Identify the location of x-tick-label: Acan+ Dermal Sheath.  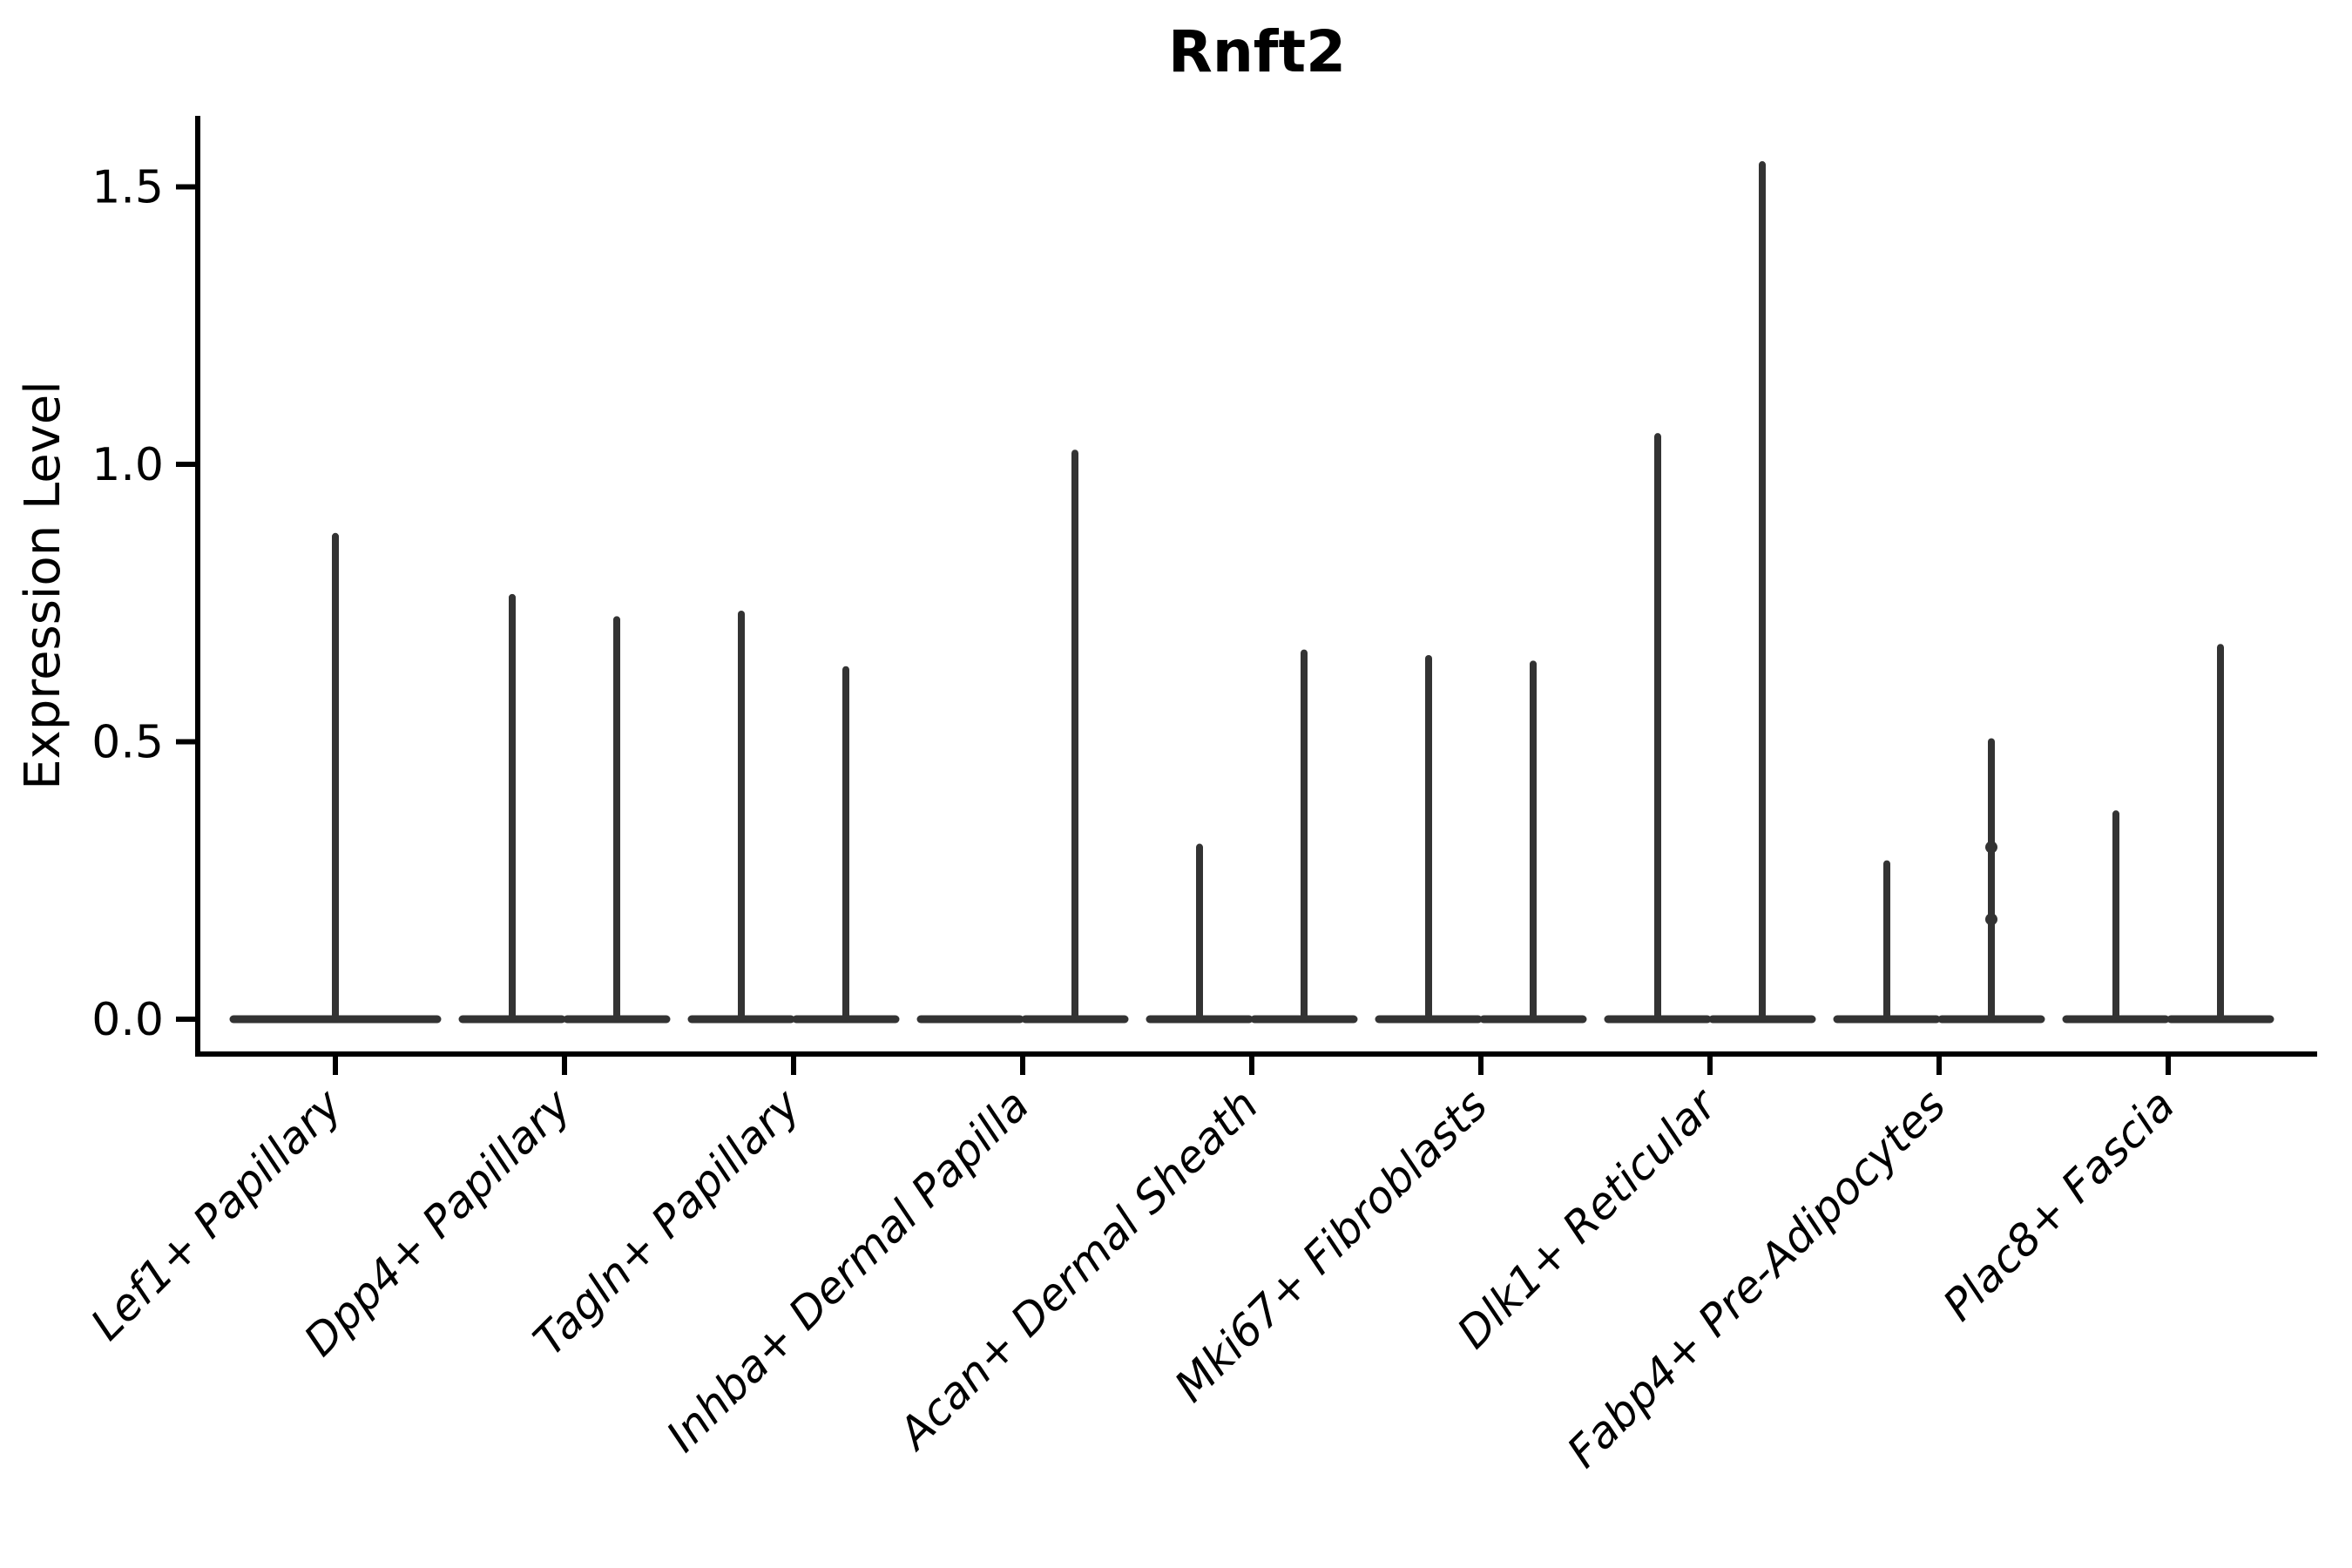
(1078, 1270).